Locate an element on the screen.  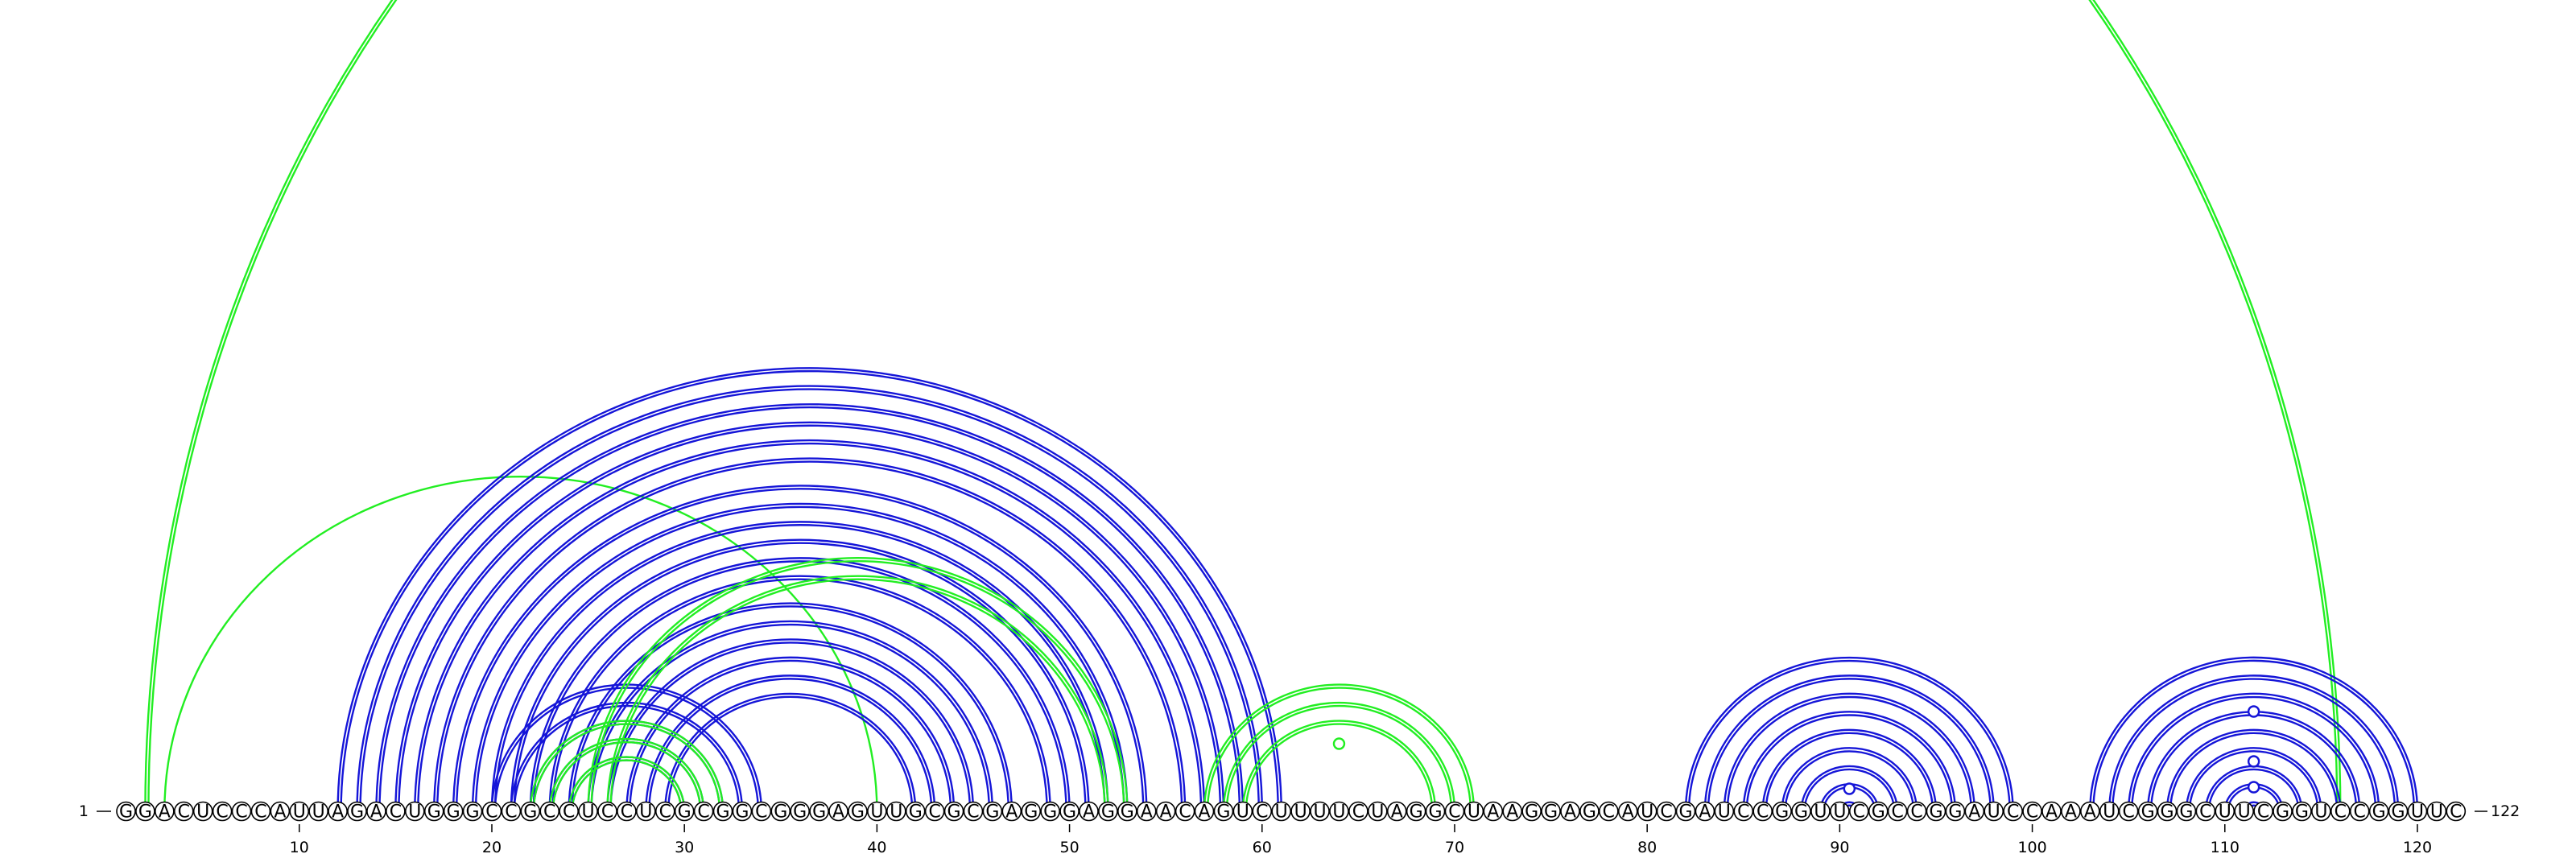
nucleotide-3: A is located at coordinates (165, 812).